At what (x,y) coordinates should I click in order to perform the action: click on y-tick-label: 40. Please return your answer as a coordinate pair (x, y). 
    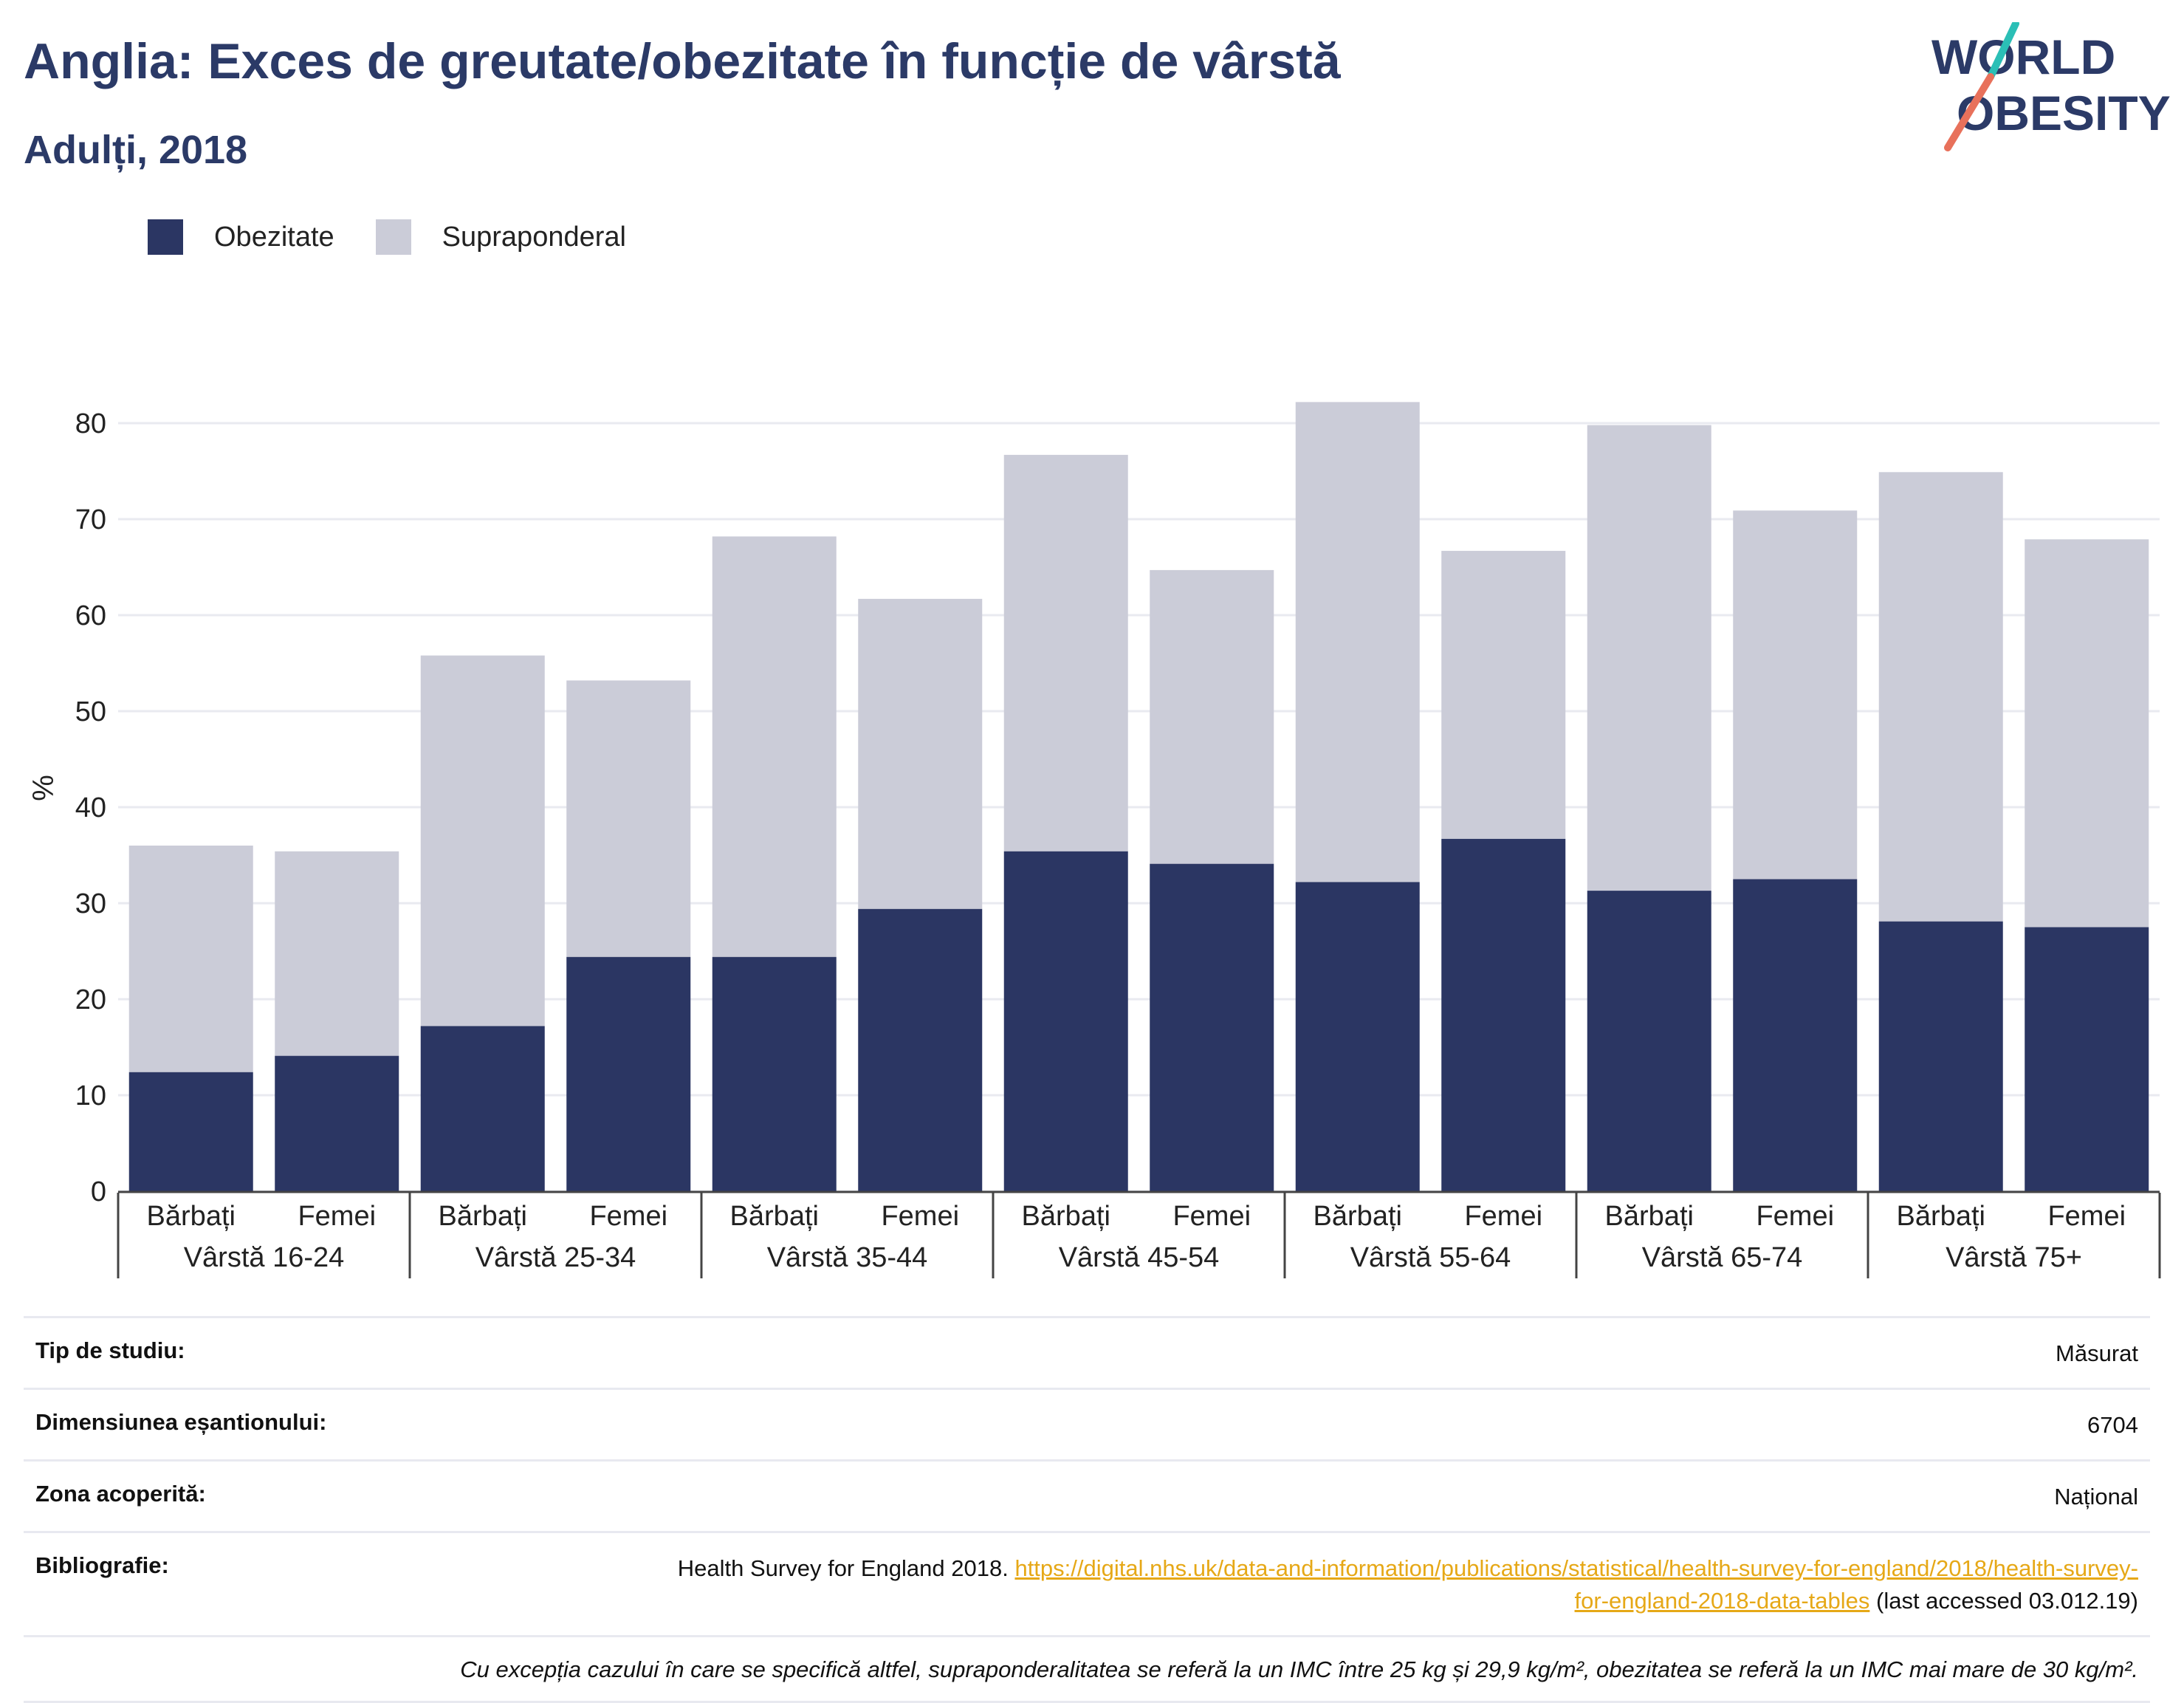
    Looking at the image, I should click on (91, 807).